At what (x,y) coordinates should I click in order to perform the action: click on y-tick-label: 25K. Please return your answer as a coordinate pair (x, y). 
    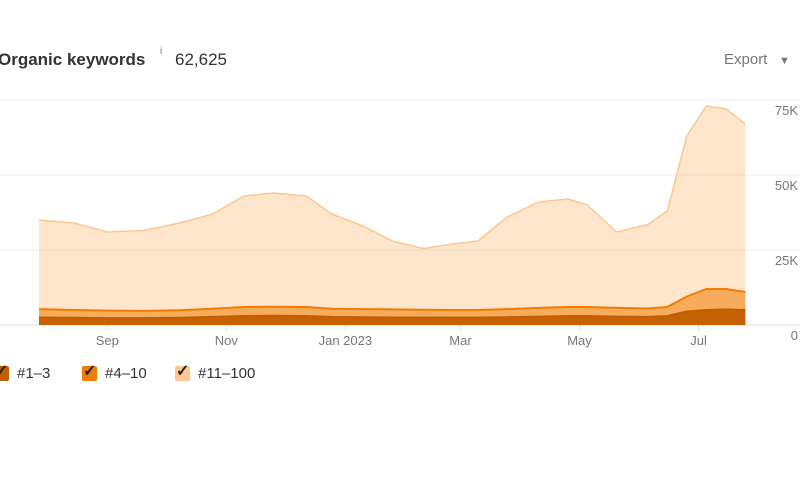
    Looking at the image, I should click on (786, 260).